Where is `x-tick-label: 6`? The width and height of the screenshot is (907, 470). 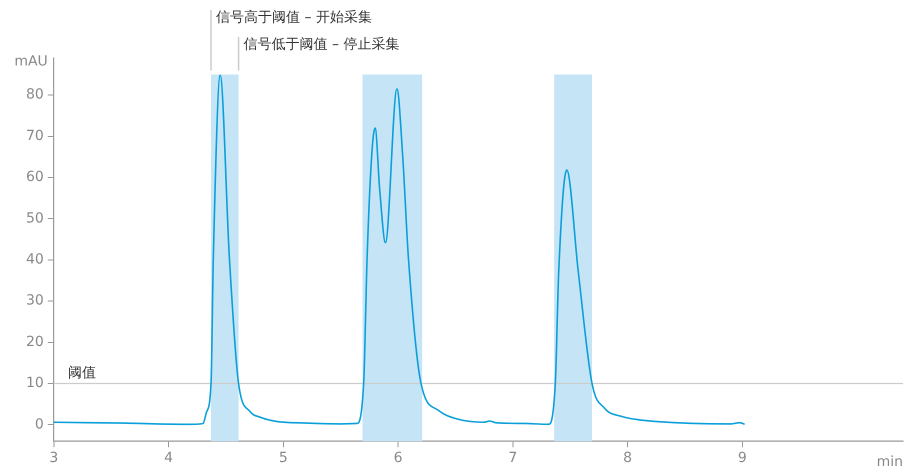 x-tick-label: 6 is located at coordinates (398, 458).